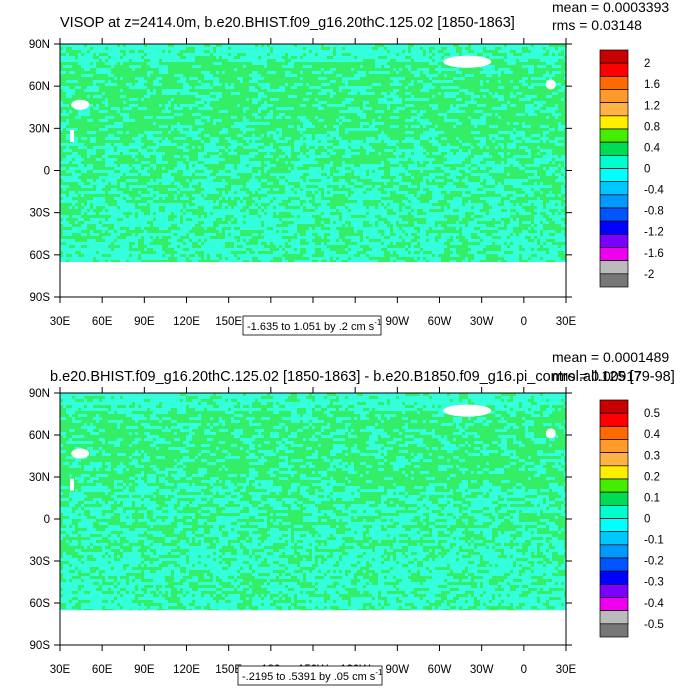  What do you see at coordinates (467, 410) in the screenshot?
I see `panel2-greenland-mask` at bounding box center [467, 410].